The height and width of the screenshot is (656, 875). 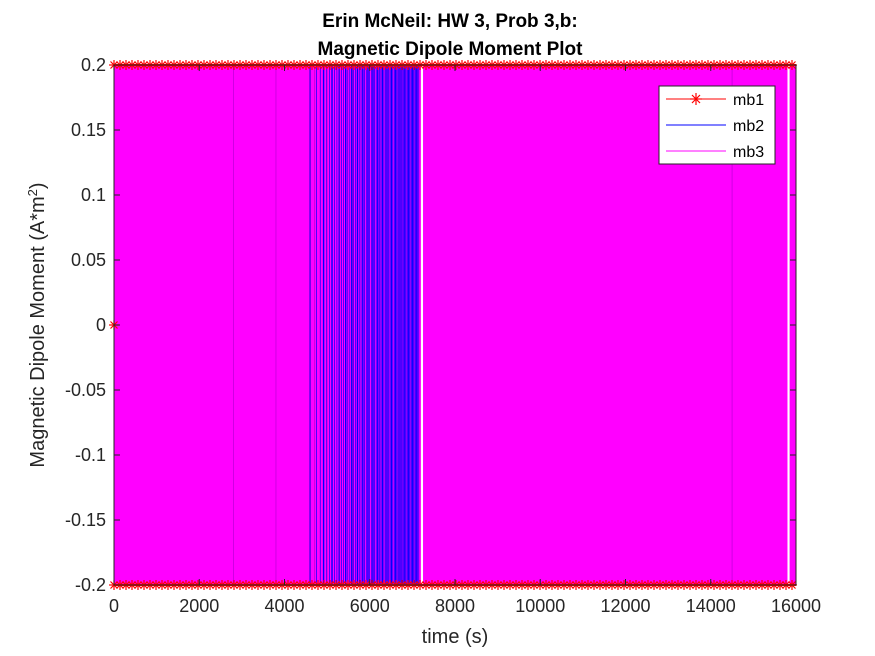 What do you see at coordinates (101, 325) in the screenshot?
I see `y-tick-label: 0` at bounding box center [101, 325].